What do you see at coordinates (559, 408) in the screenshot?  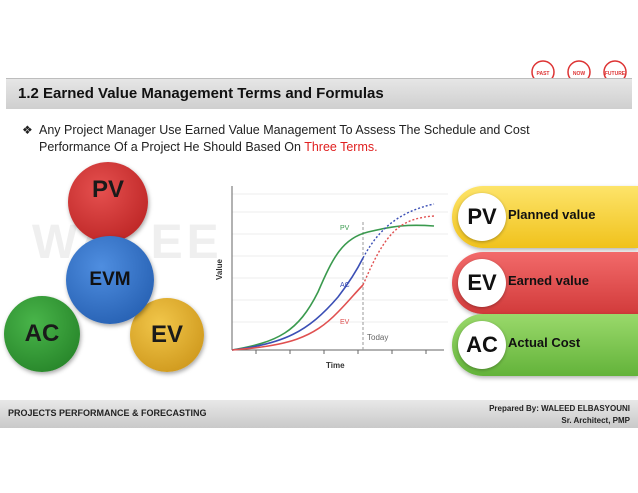 I see `footer-author: Prepared By: WALEED ELBASYOUNI` at bounding box center [559, 408].